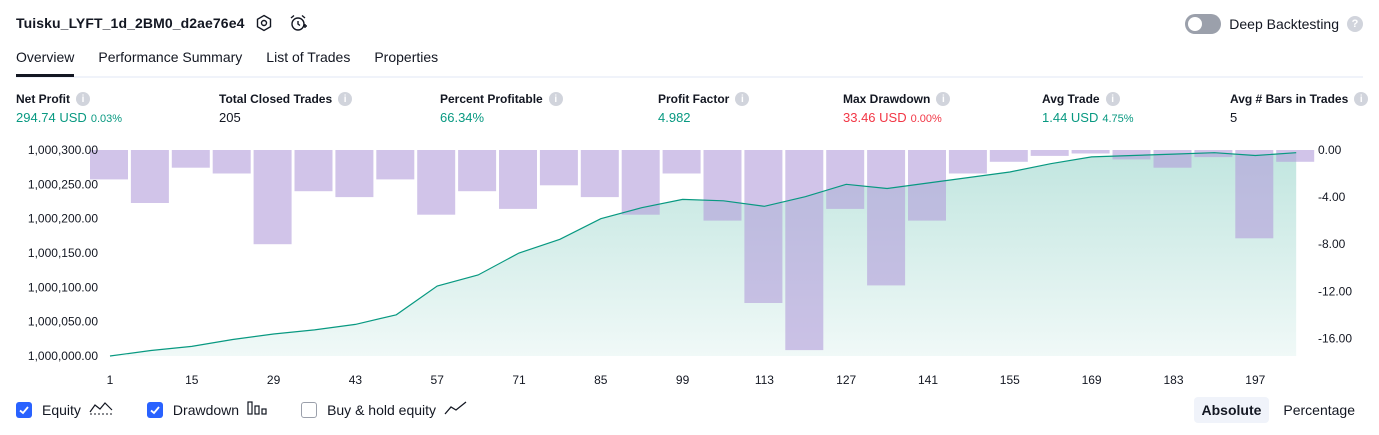 The height and width of the screenshot is (435, 1379). What do you see at coordinates (1330, 150) in the screenshot?
I see `y-axis-right-tick: 0.00` at bounding box center [1330, 150].